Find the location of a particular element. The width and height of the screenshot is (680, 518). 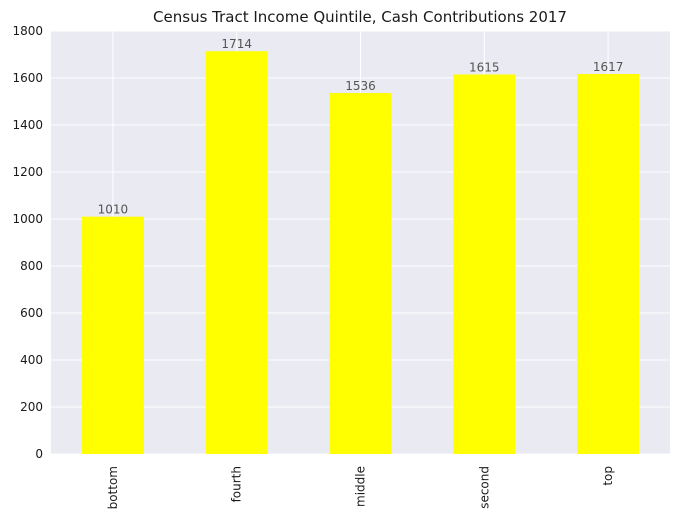

bar-second is located at coordinates (484, 264).